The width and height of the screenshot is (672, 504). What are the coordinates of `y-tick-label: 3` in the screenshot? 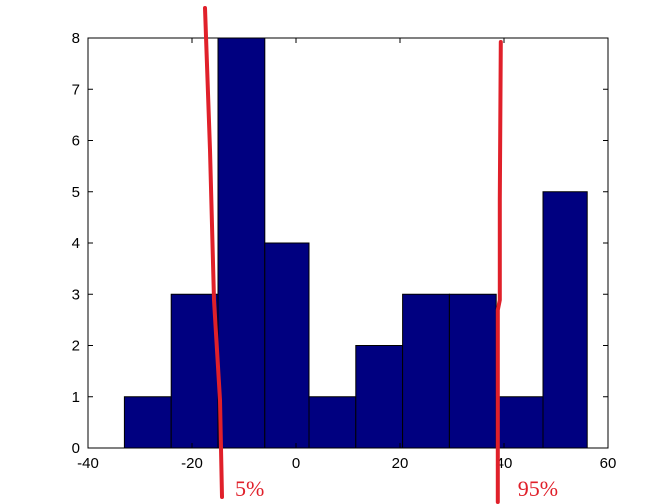 It's located at (76, 294).